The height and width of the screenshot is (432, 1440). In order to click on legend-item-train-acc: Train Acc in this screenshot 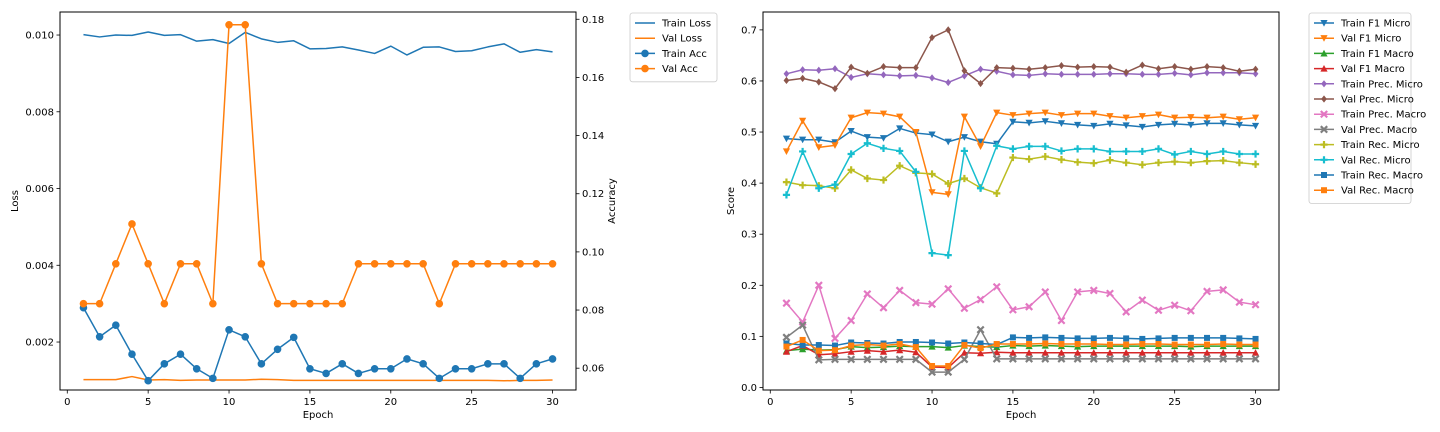, I will do `click(671, 54)`.